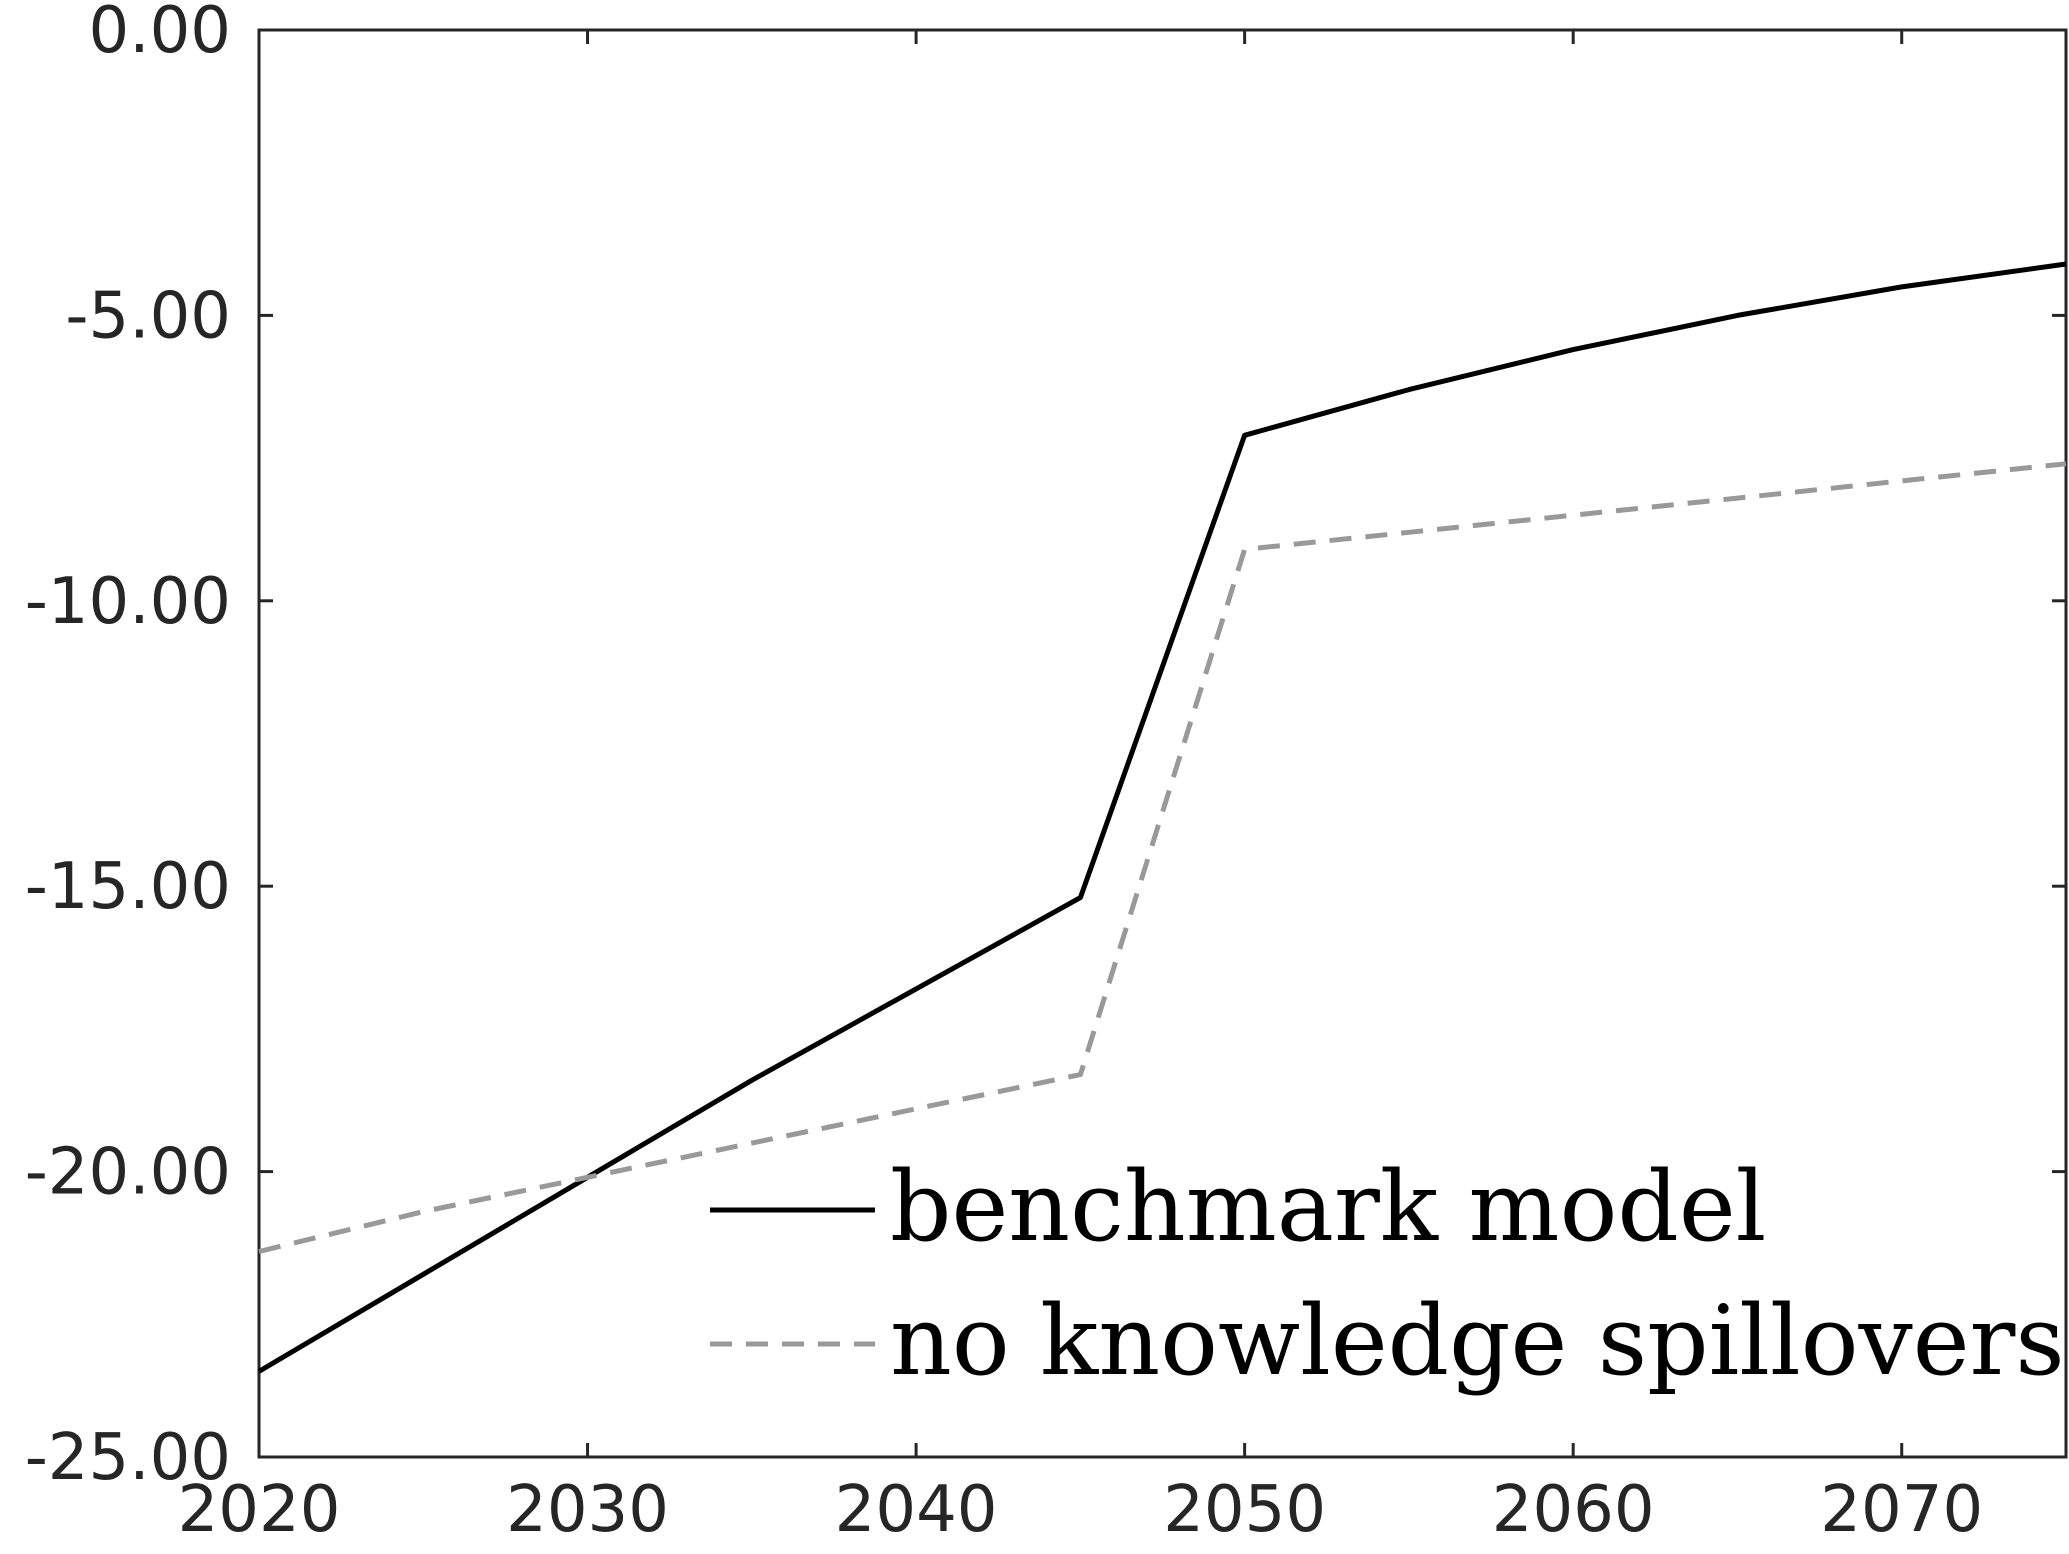 This screenshot has width=2069, height=1554. I want to click on x-tick-label: 2020, so click(259, 1510).